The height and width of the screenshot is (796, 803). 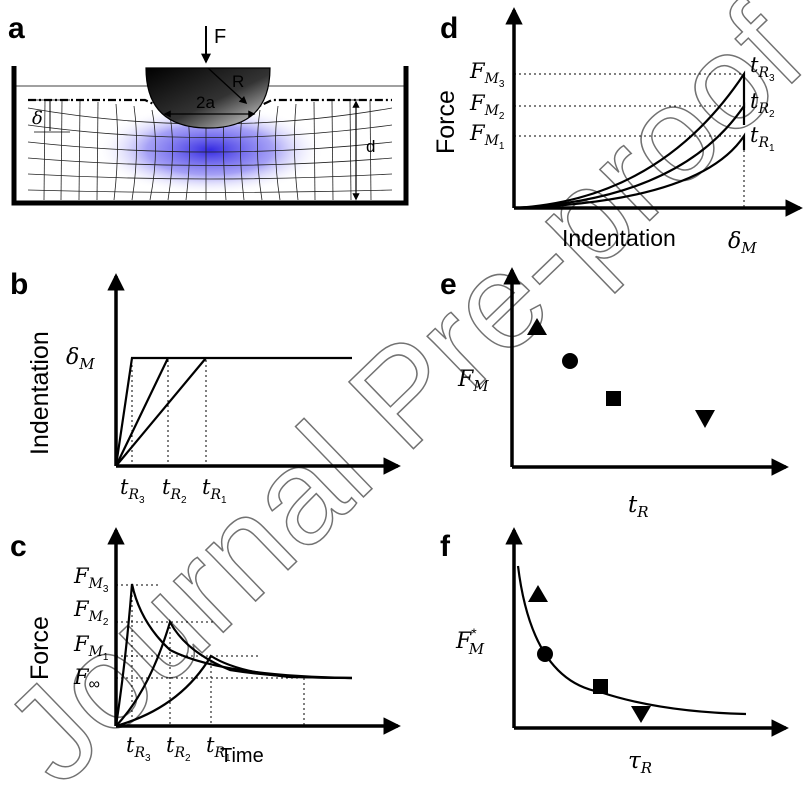 I want to click on f-marker-triangle-down, so click(x=641, y=714).